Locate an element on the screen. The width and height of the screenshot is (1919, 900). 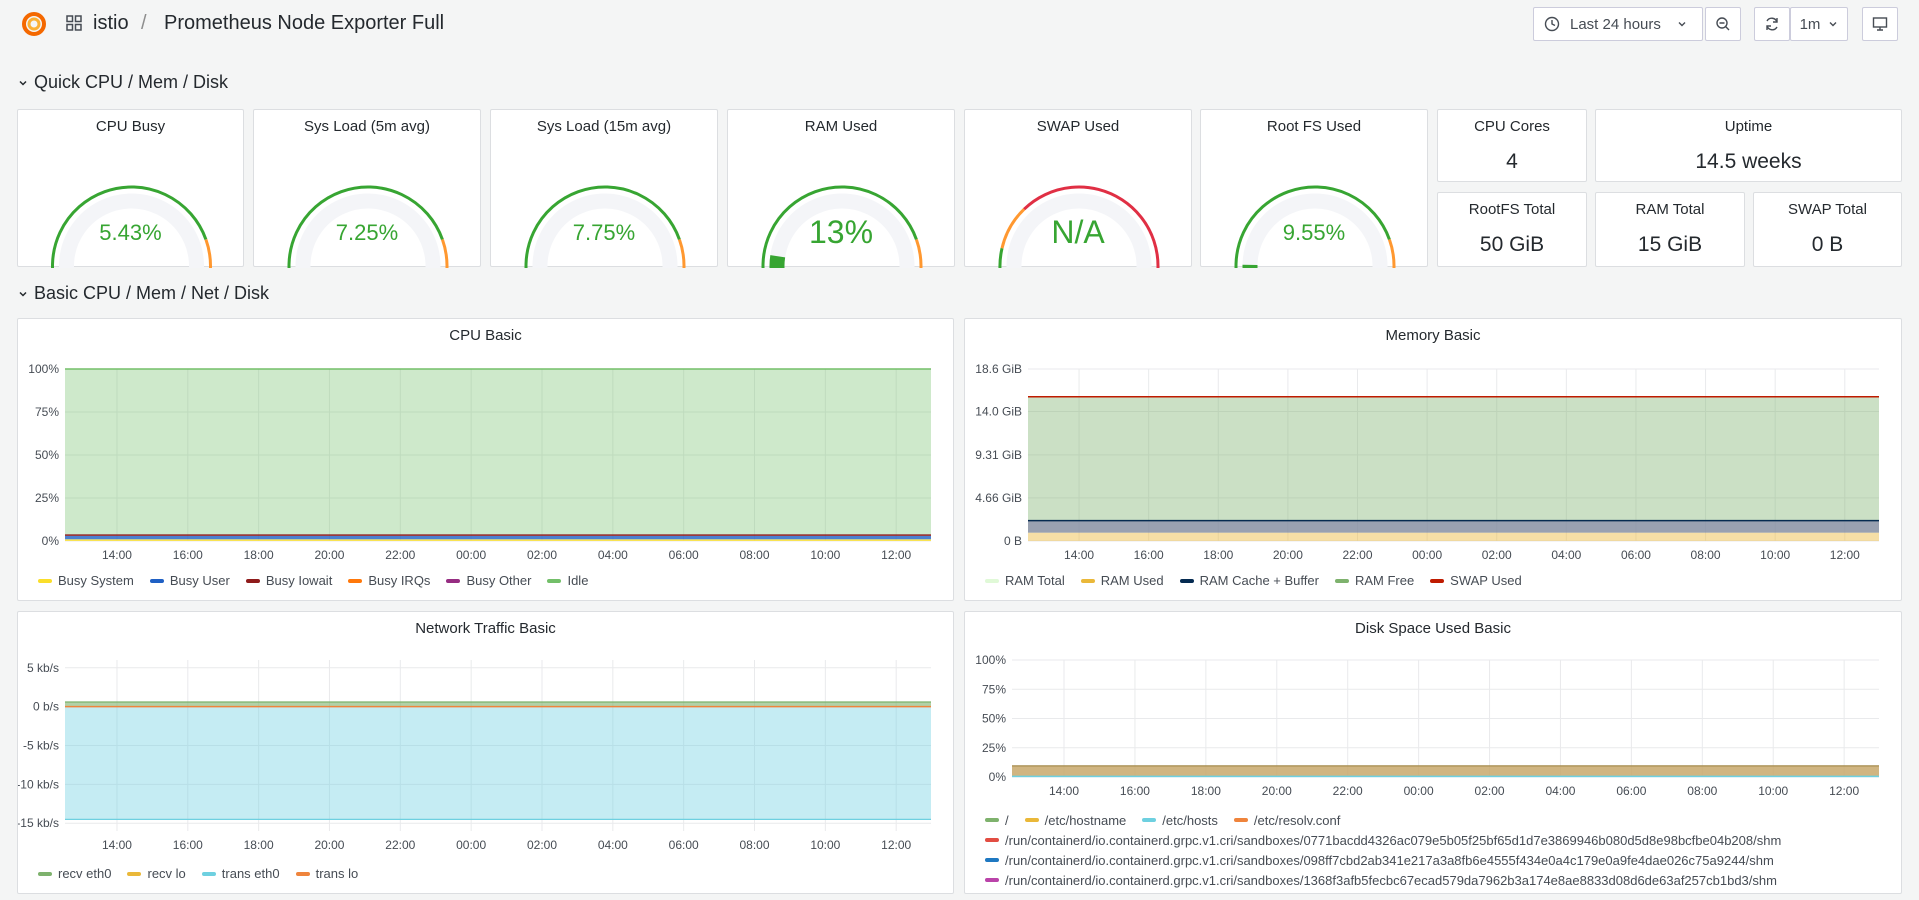
row-header-basic: Basic CPU / Mem / Net / Disk is located at coordinates (143, 293).